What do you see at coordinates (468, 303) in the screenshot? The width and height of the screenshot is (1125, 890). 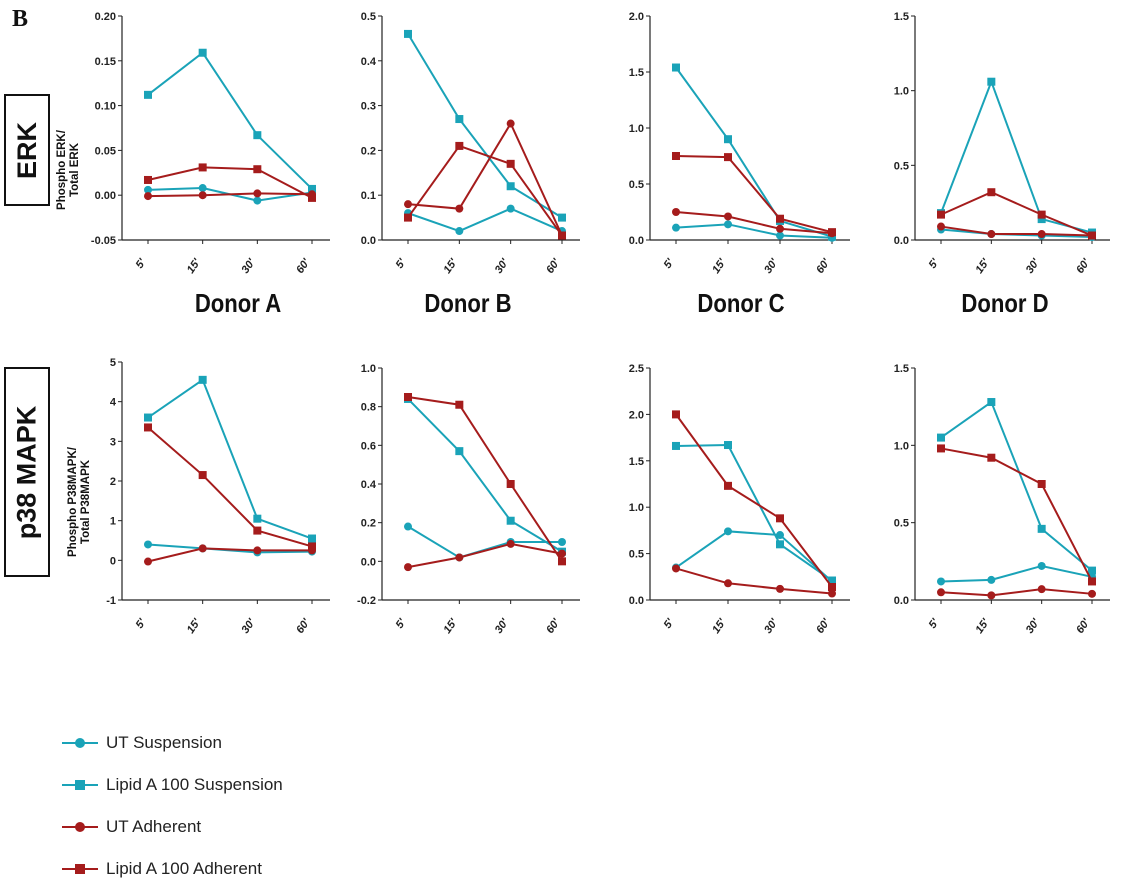 I see `donor-label-b: Donor B` at bounding box center [468, 303].